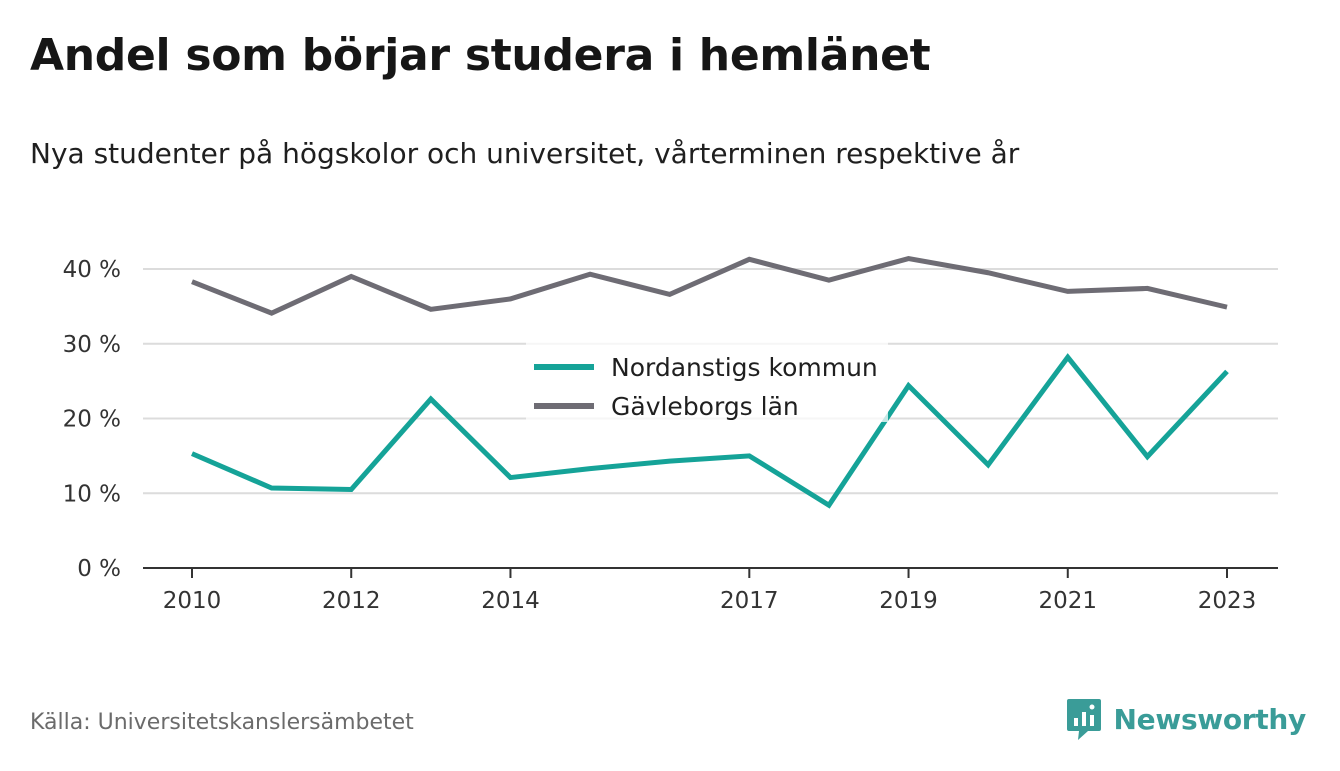  I want to click on legend: Nordanstigs kommun Gävleborgs län, so click(707, 382).